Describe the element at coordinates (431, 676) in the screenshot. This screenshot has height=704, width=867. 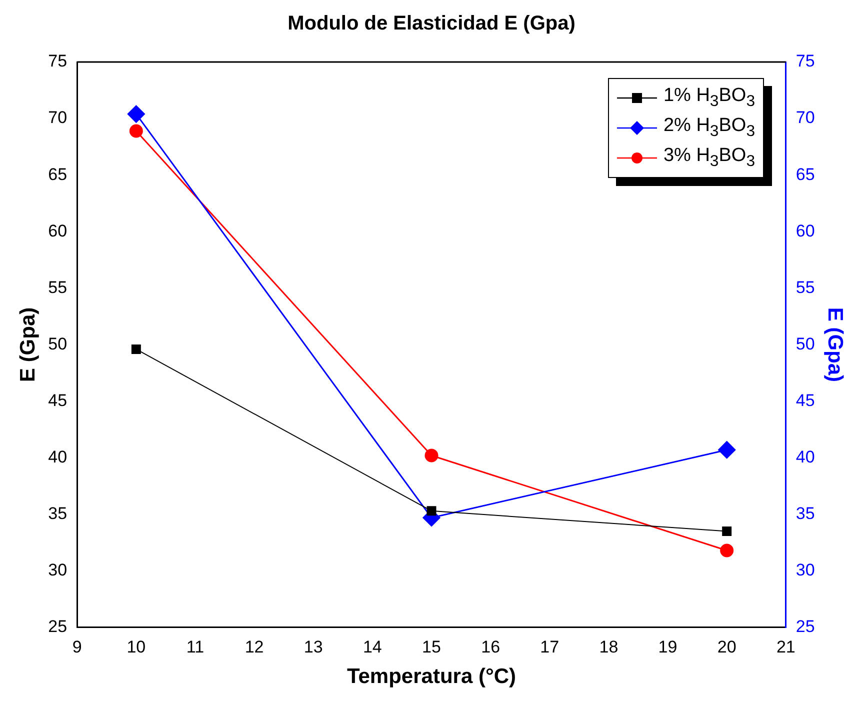
I see `x-axis-title: Temperatura (°C)` at that location.